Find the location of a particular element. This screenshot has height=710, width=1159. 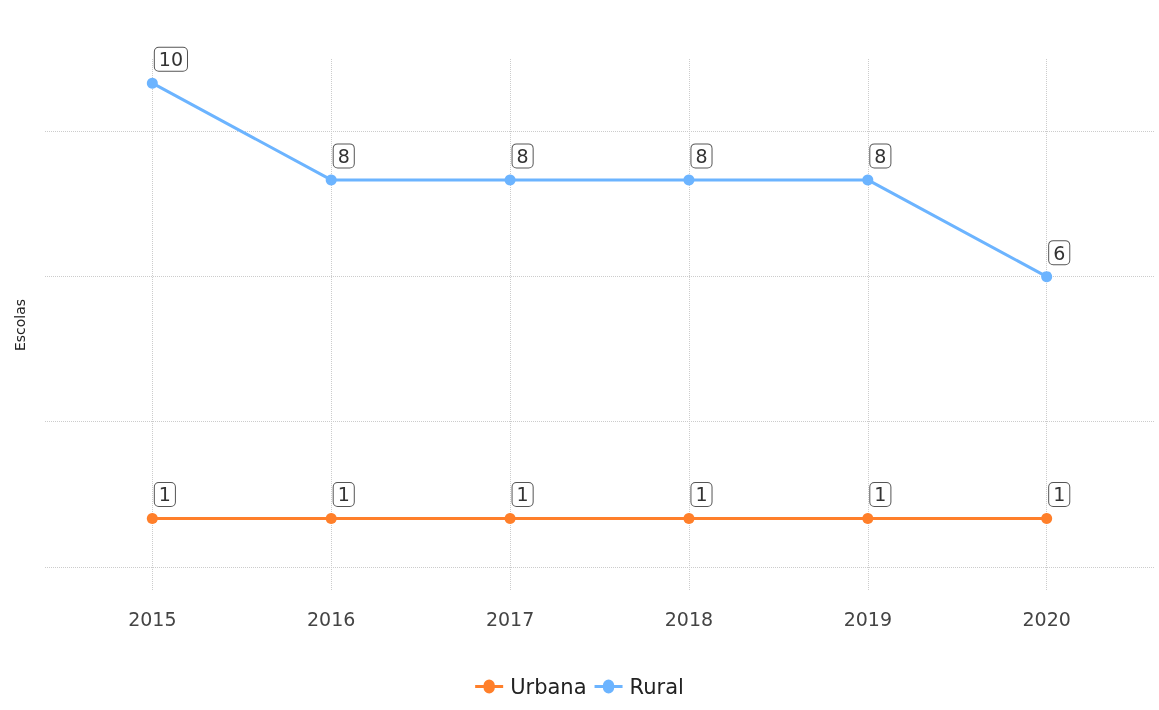

x-tick-label: 2018 is located at coordinates (689, 618).